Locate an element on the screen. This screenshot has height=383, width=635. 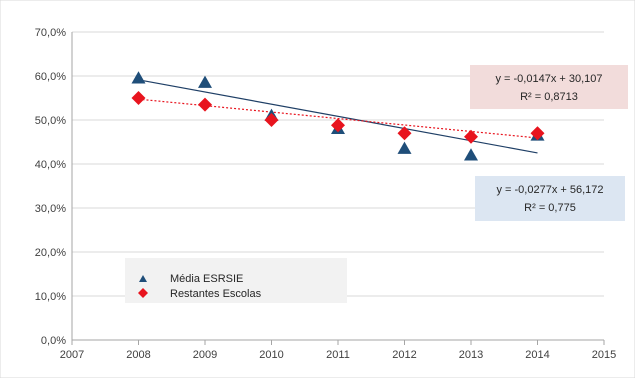
equation-media: y = -0,0277x + 56,172 is located at coordinates (549, 190).